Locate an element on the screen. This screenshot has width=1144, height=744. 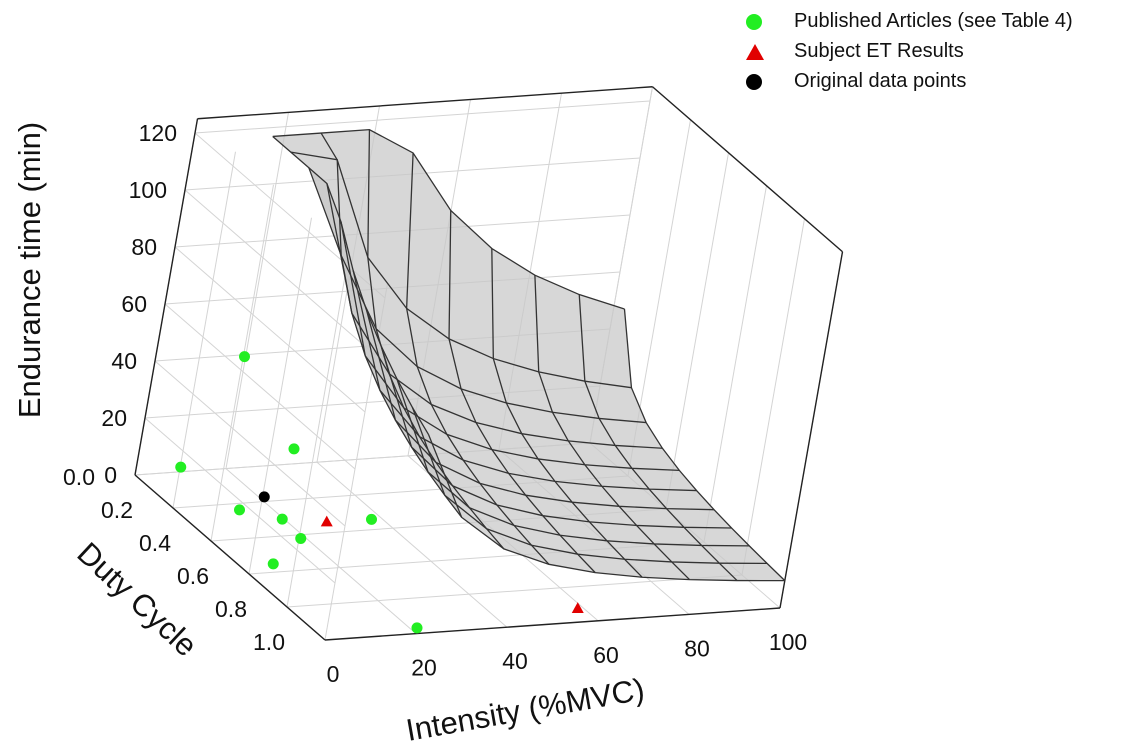
black-circle-icon is located at coordinates (754, 82).